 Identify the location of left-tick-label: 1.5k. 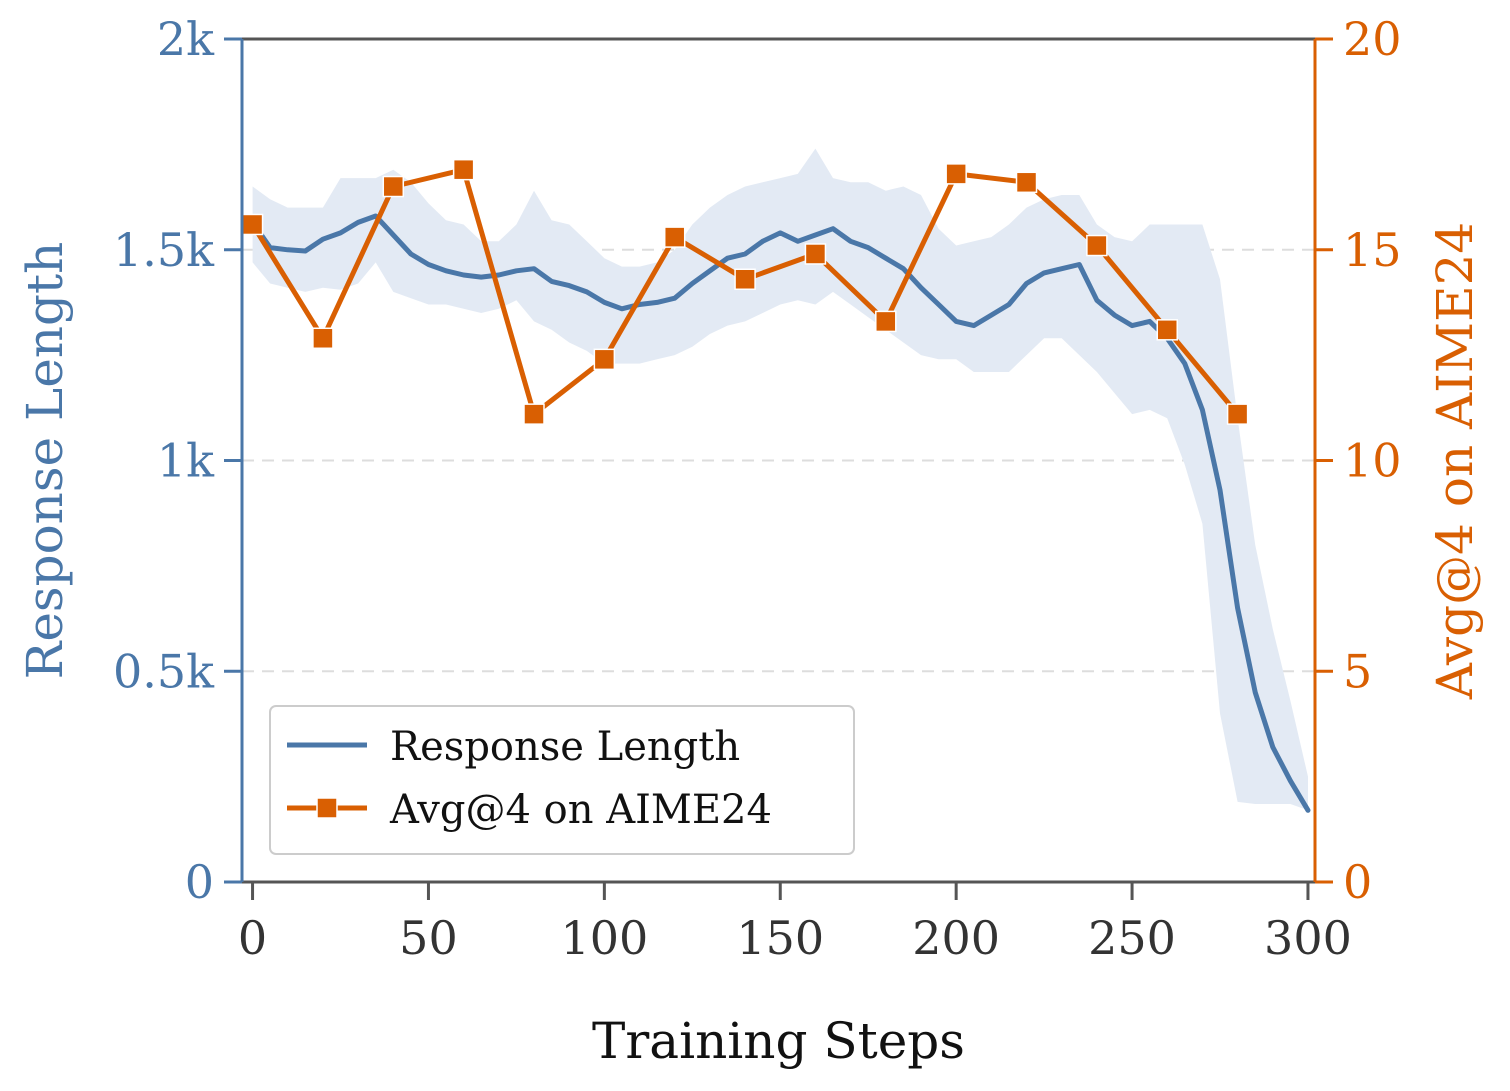
(164, 250).